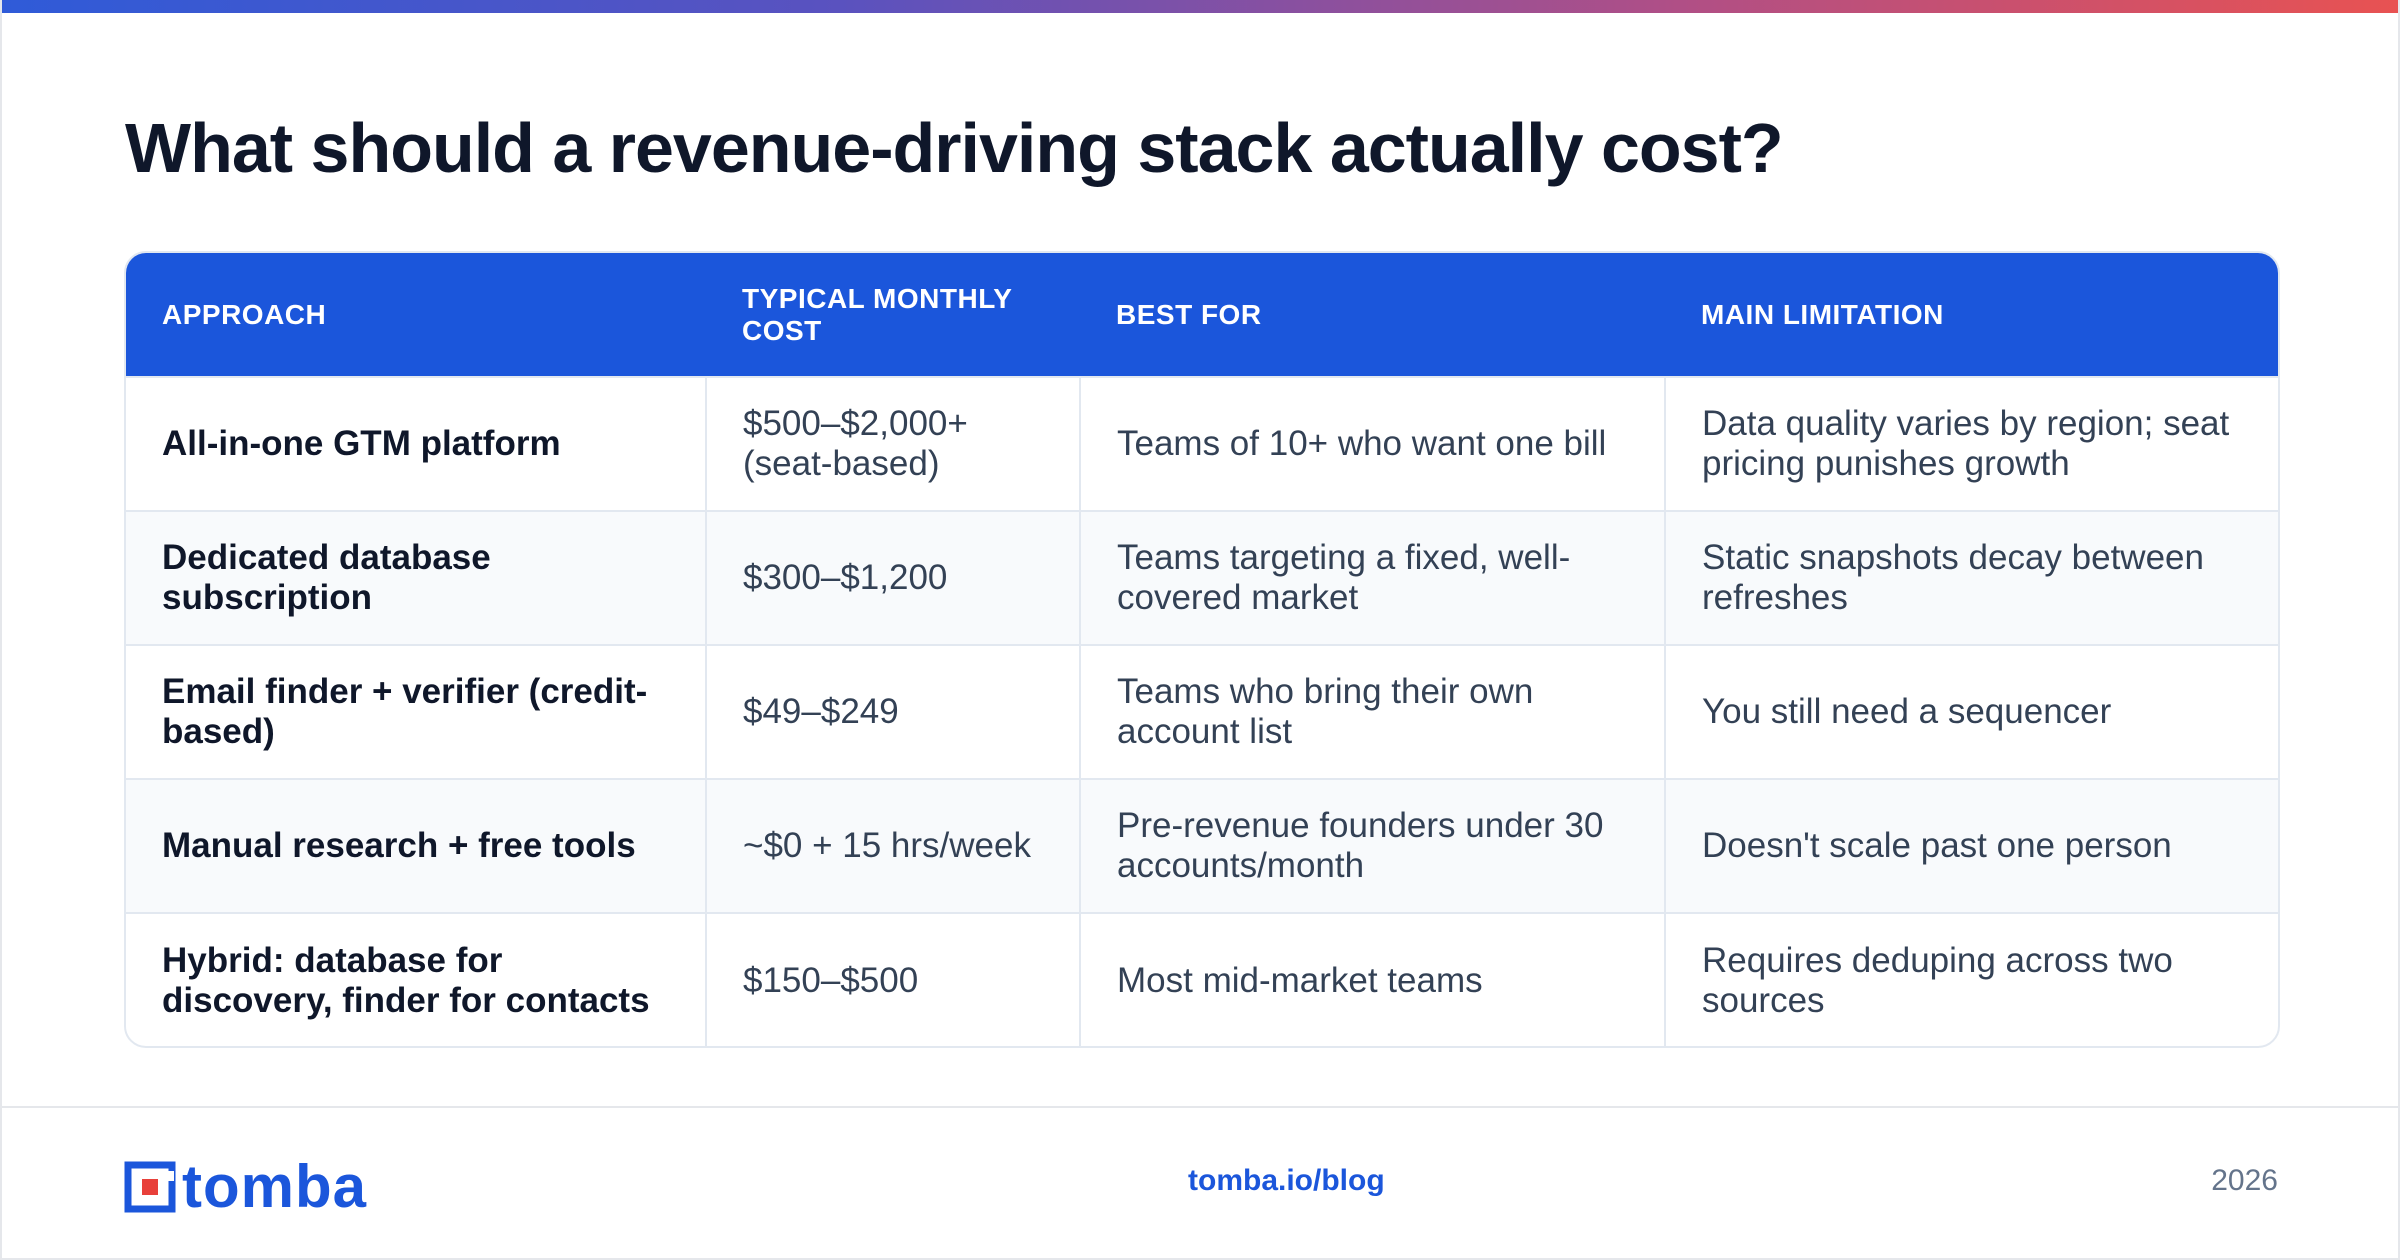 The width and height of the screenshot is (2400, 1260). Describe the element at coordinates (416, 711) in the screenshot. I see `cell-approach: Email finder + verifier (credit-based)` at that location.